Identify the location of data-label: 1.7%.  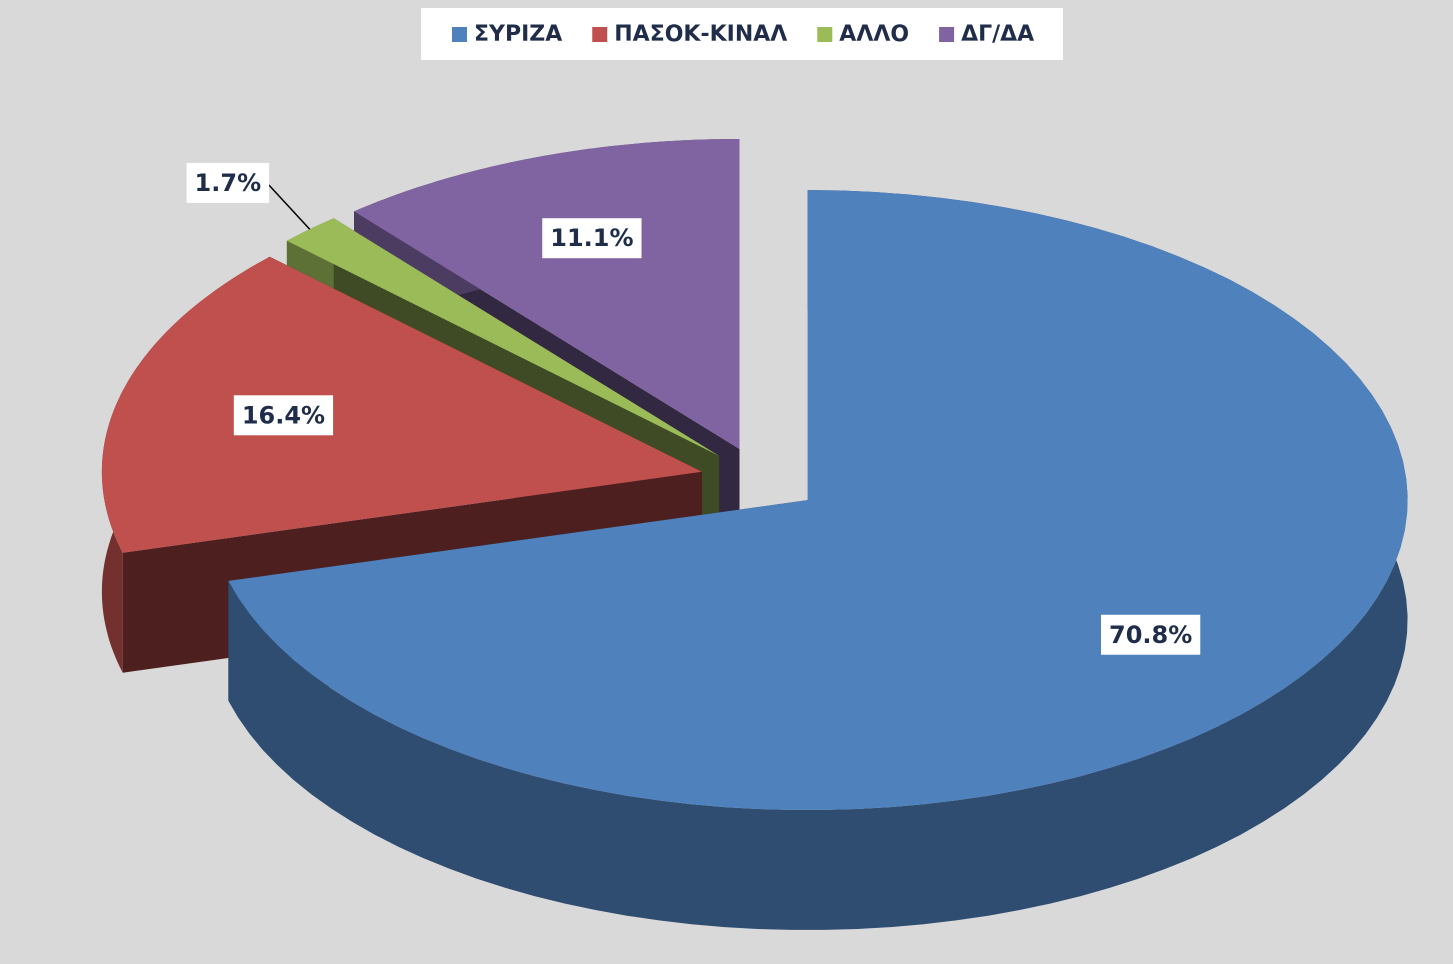
(228, 183).